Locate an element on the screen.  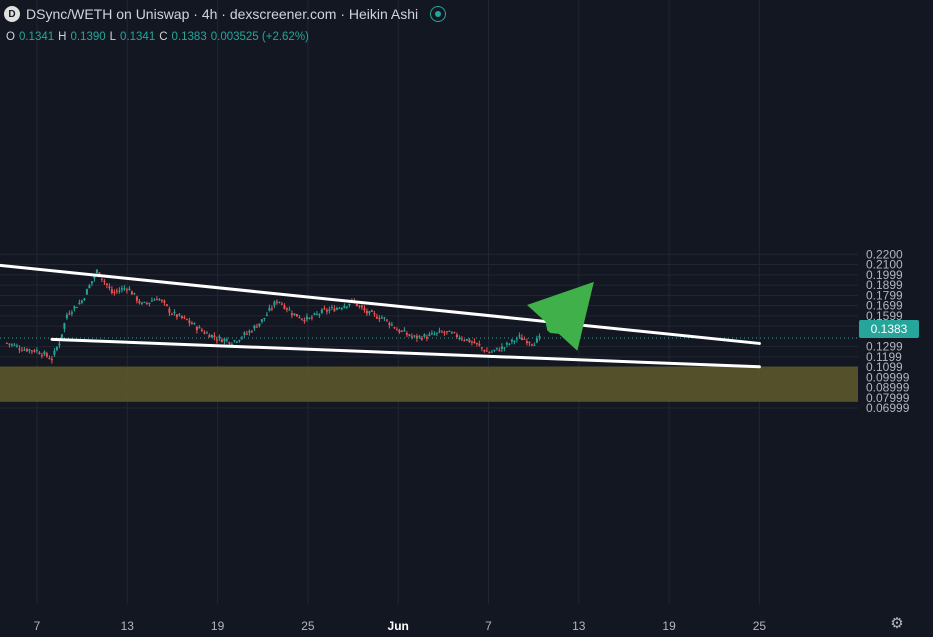
breakout-arrow is located at coordinates (560, 316).